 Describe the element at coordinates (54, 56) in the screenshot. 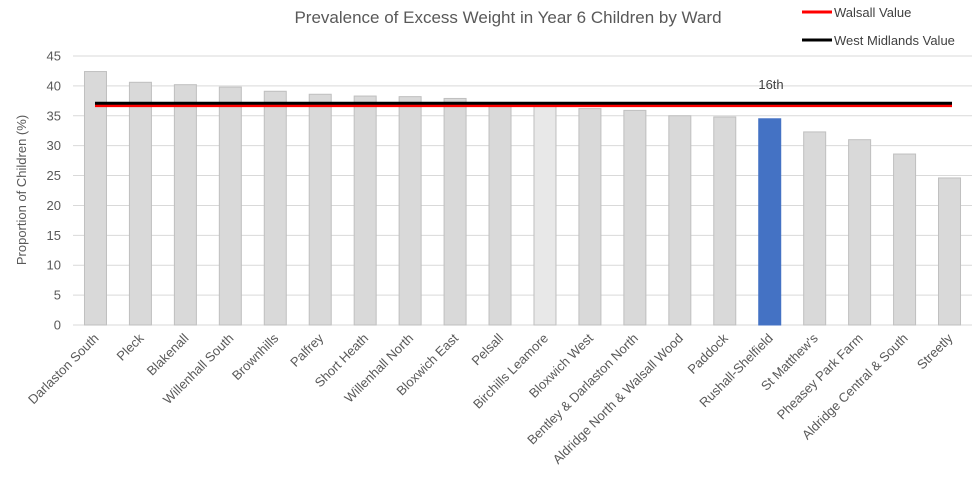

I see `y-tick-label: 45` at that location.